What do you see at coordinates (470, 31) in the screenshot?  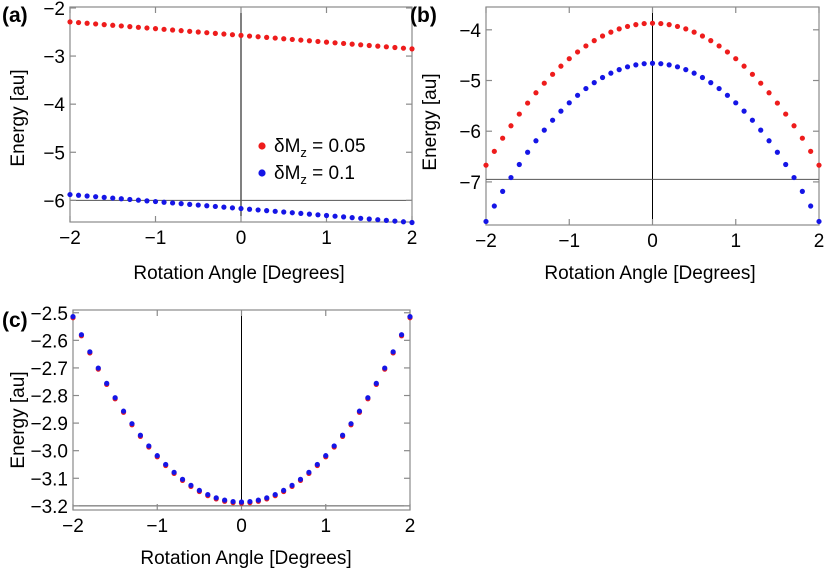 I see `y-tick-label-1-0: −4` at bounding box center [470, 31].